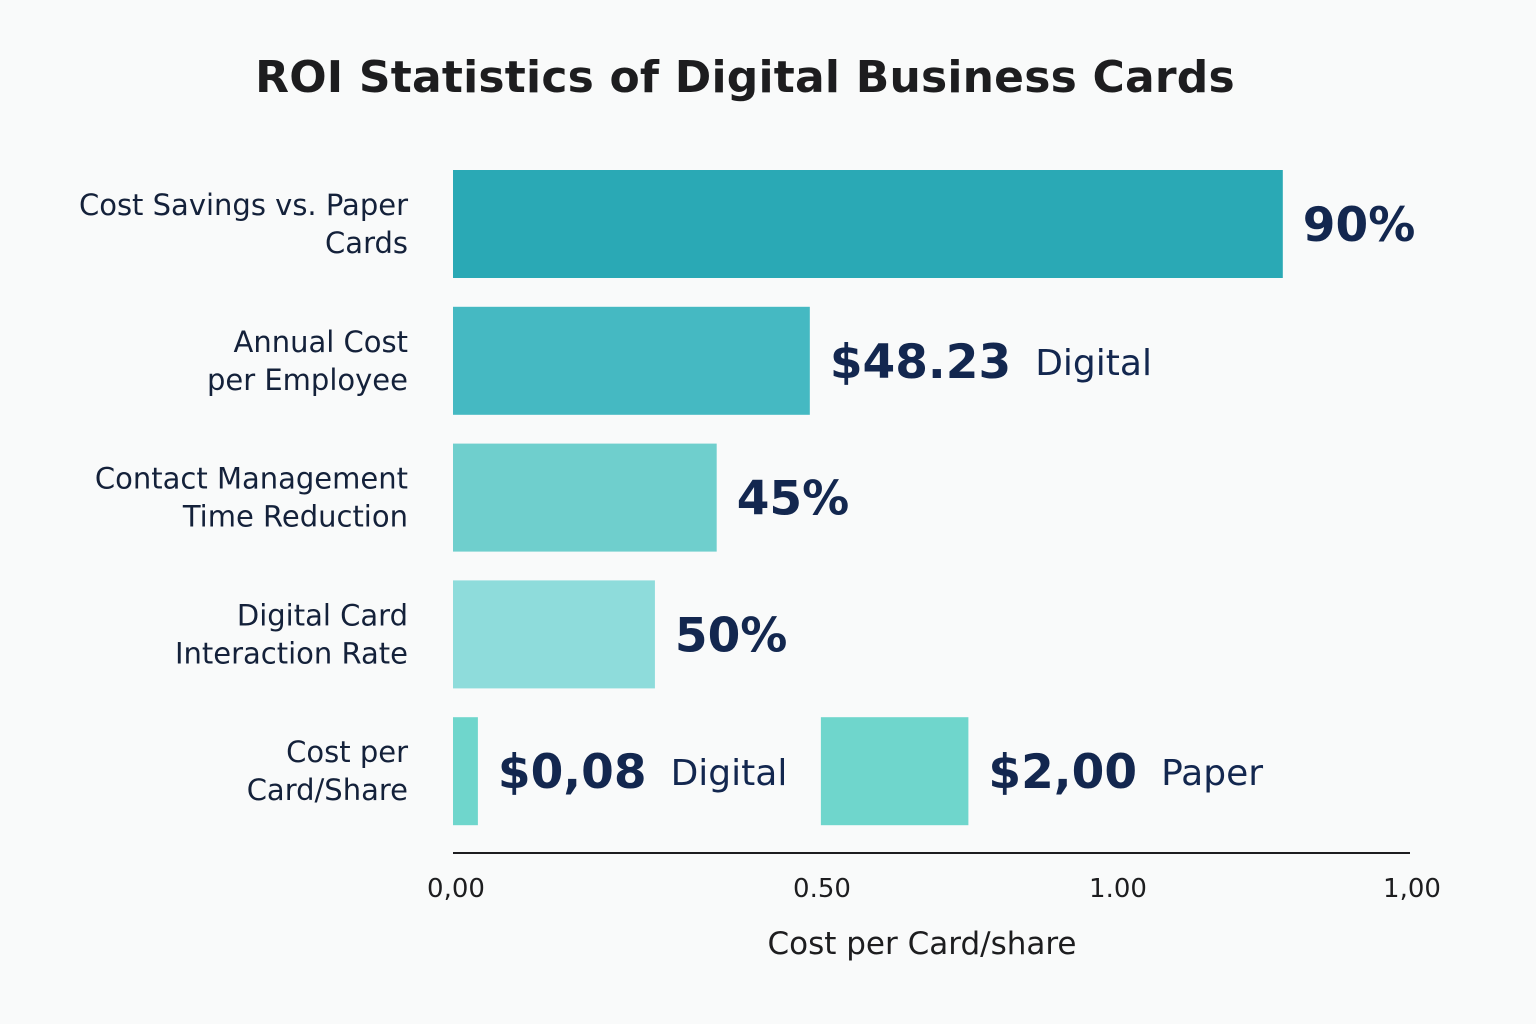  What do you see at coordinates (731, 635) in the screenshot?
I see `value-label: 50%` at bounding box center [731, 635].